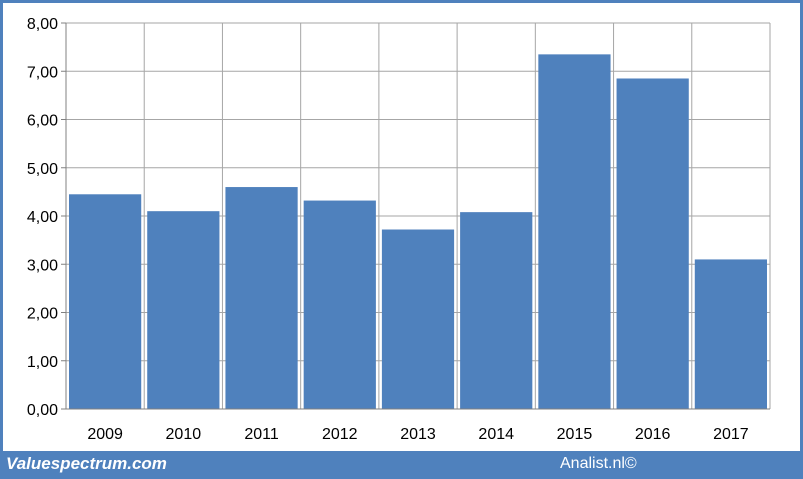 The height and width of the screenshot is (479, 803). Describe the element at coordinates (42, 24) in the screenshot. I see `y-tick-label: 8,00` at that location.